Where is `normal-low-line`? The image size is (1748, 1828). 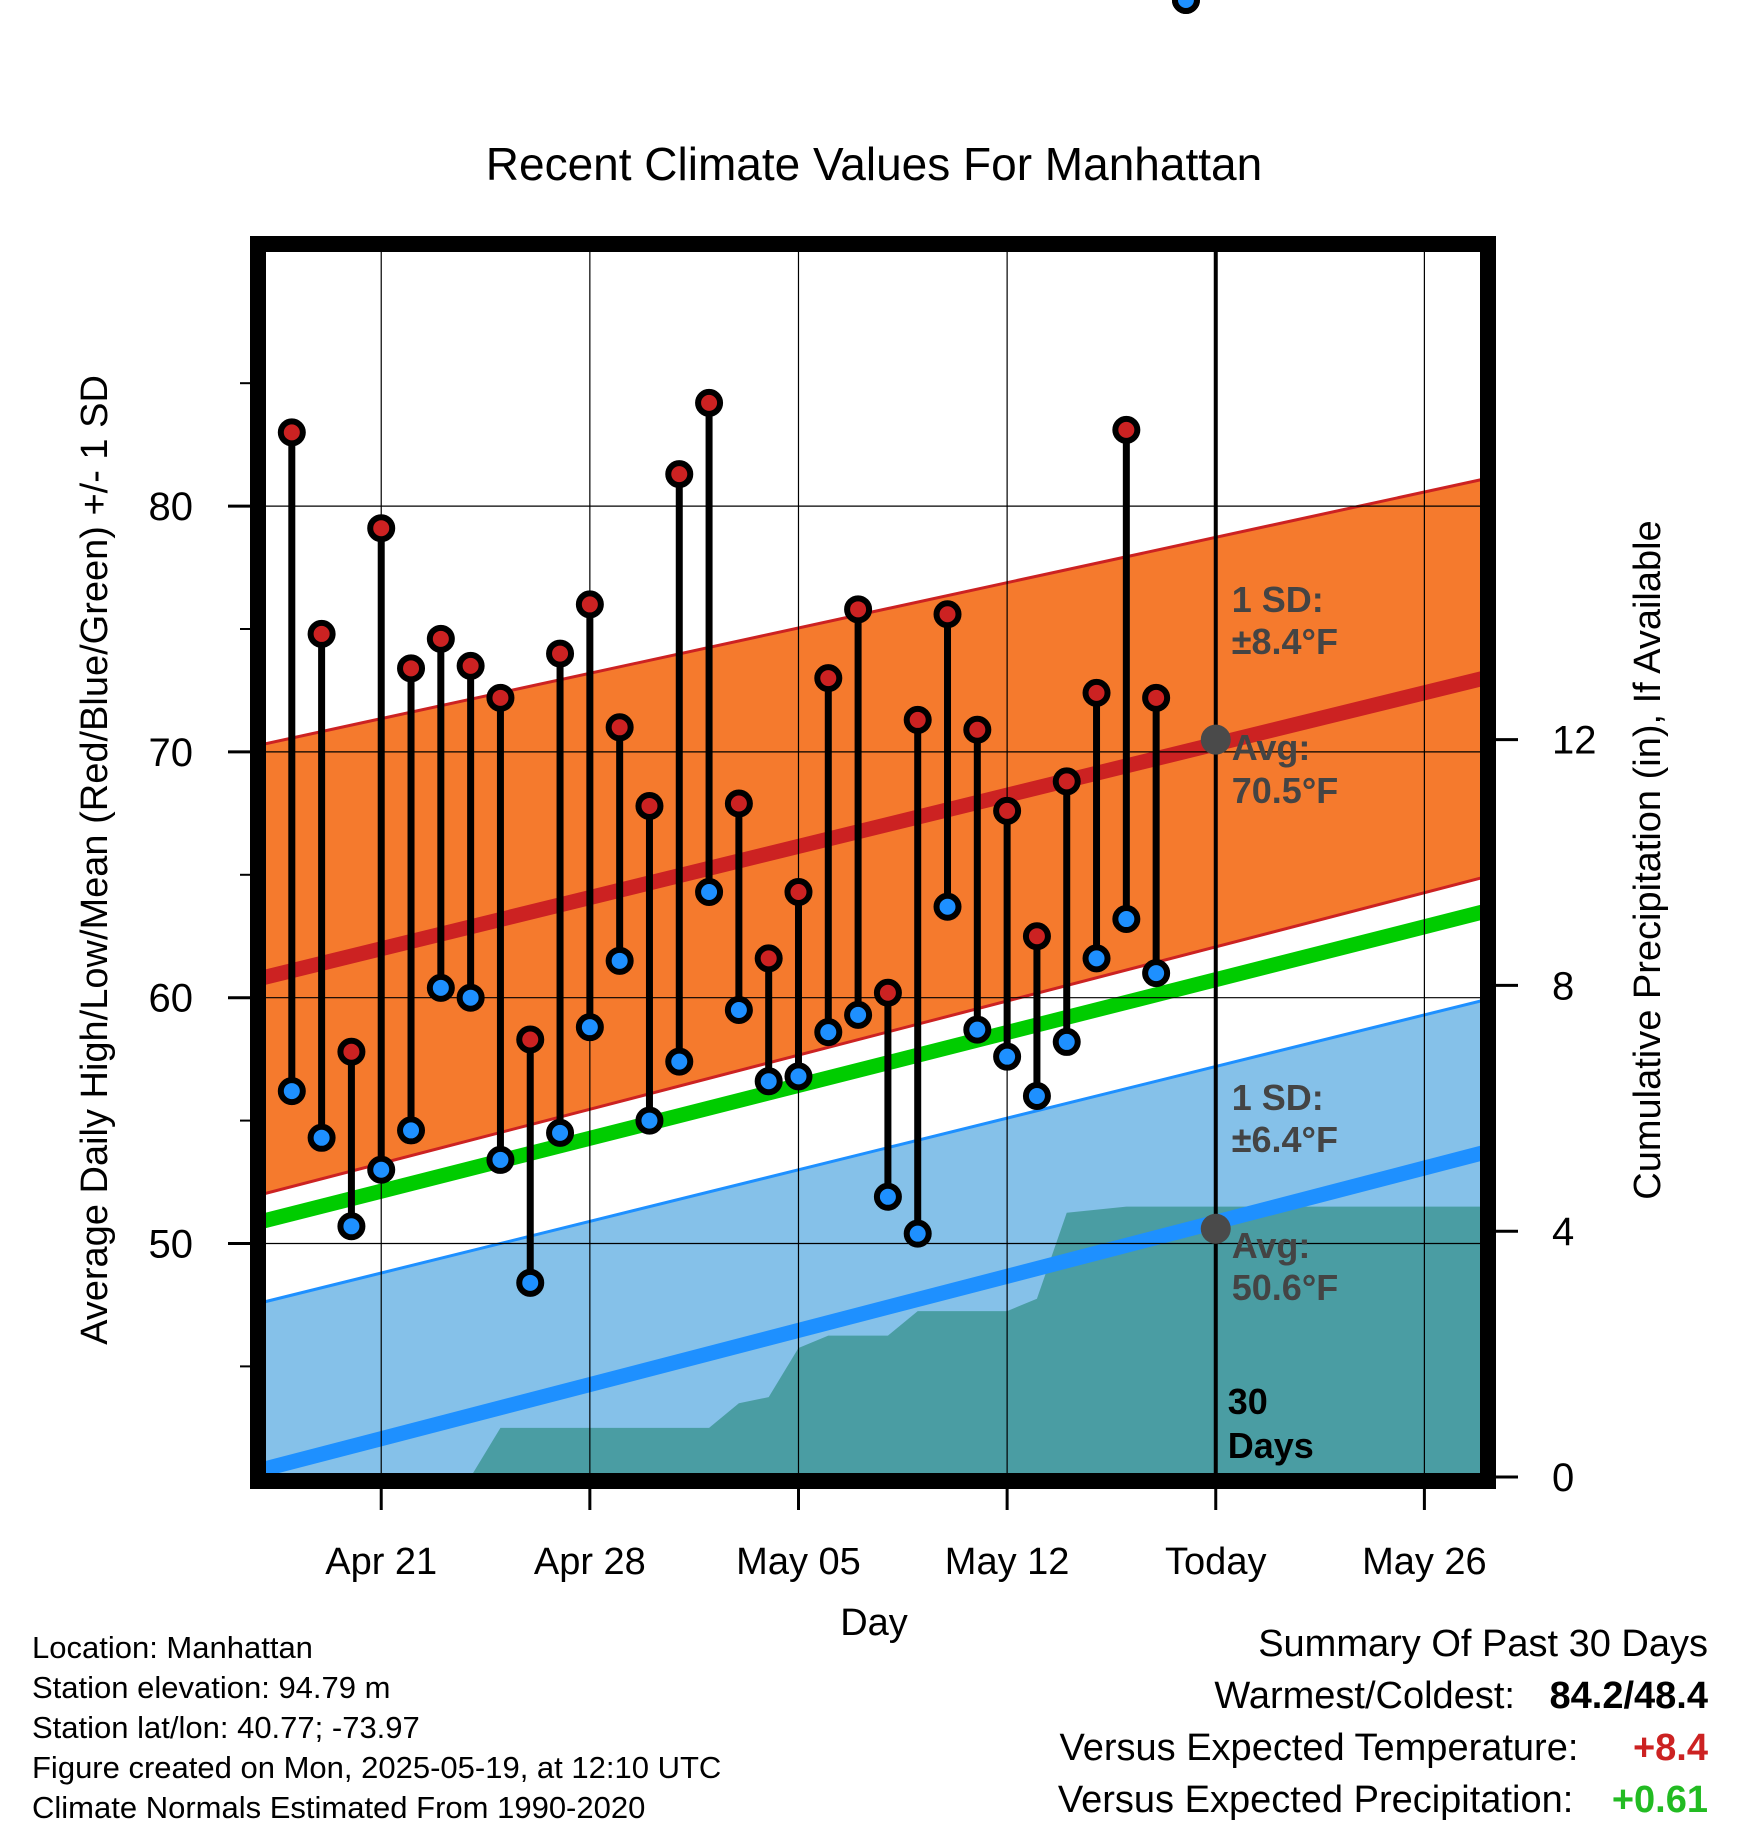
normal-low-line is located at coordinates (873, 1311).